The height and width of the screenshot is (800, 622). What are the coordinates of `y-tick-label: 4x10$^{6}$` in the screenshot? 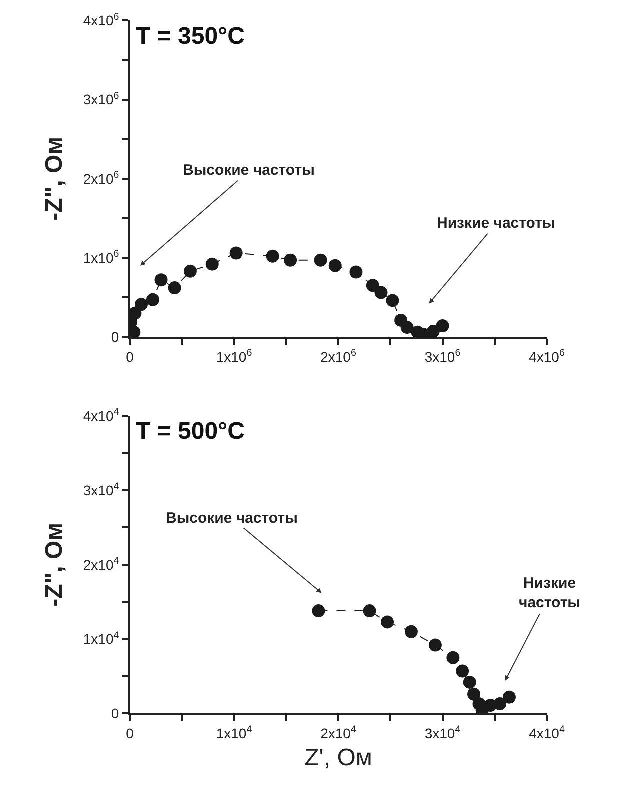 It's located at (101, 20).